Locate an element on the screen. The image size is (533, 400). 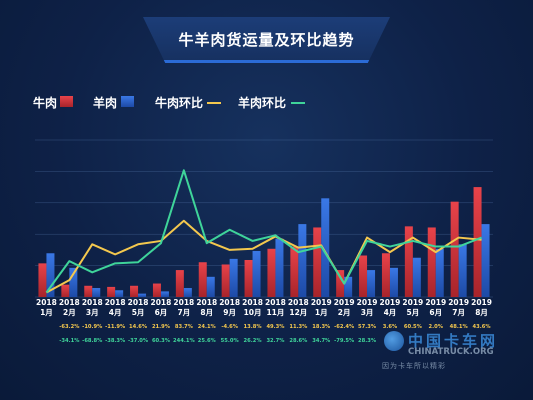
beef-mom-label: 21.9% is located at coordinates (161, 327).